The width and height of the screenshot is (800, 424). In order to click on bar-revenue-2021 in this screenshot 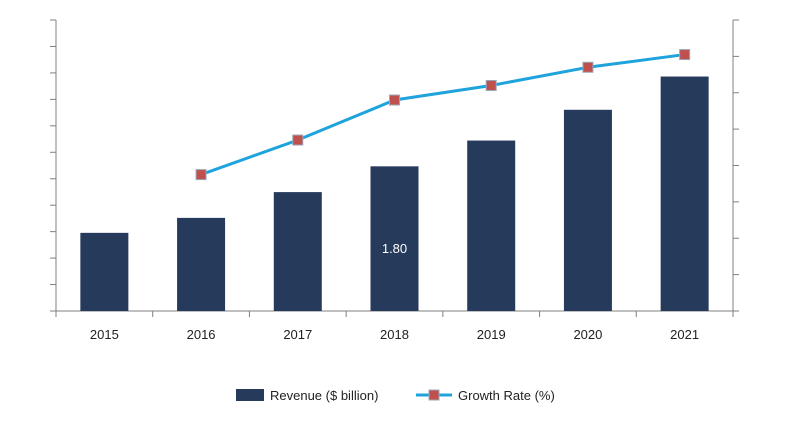, I will do `click(684, 193)`.